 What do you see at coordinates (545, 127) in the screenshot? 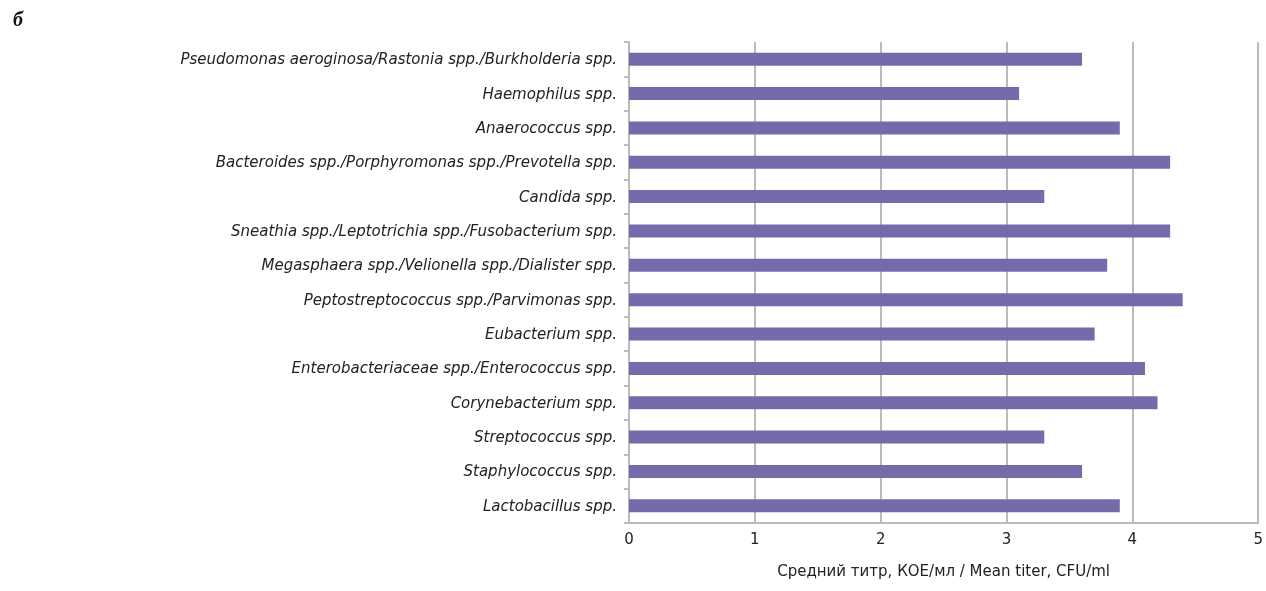
I see `y-tick-label: Anaerococcus spp.` at bounding box center [545, 127].